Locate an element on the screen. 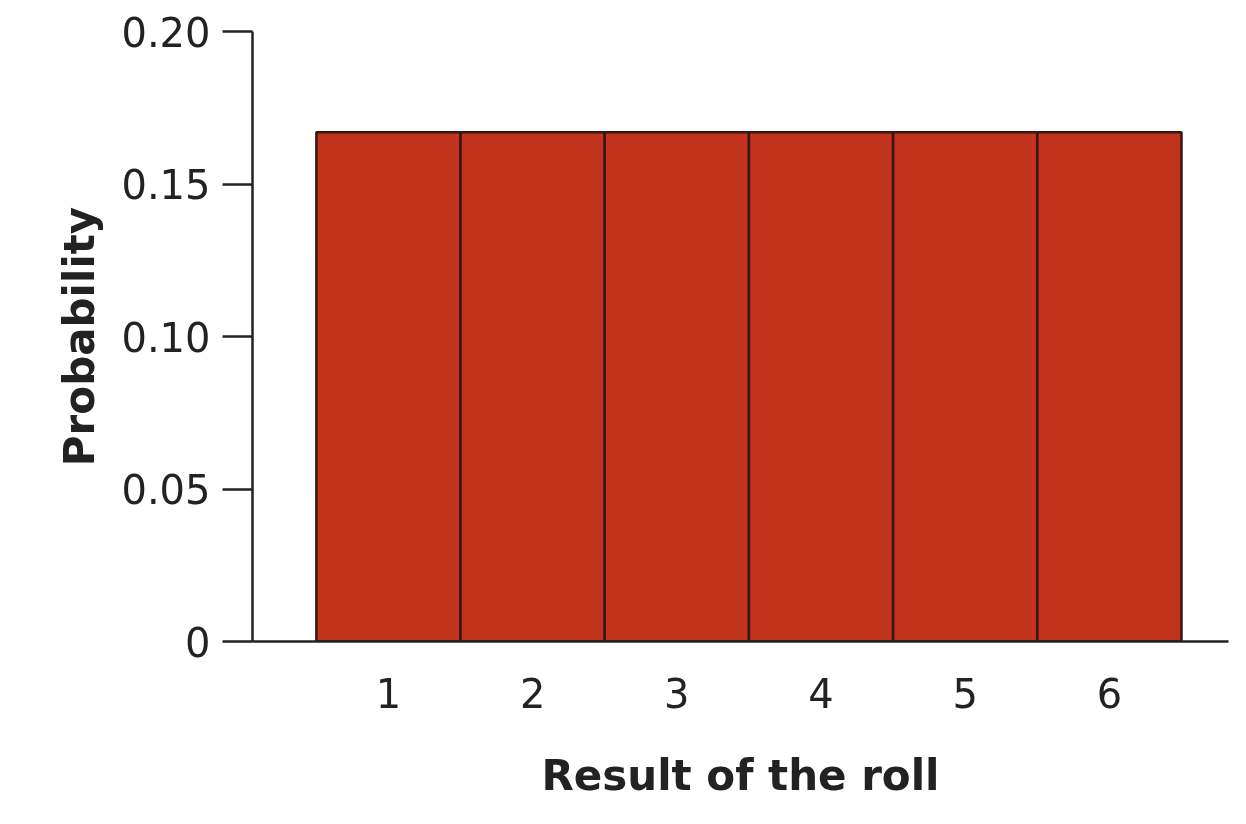  y-tick-label: 0.15 is located at coordinates (166, 185).